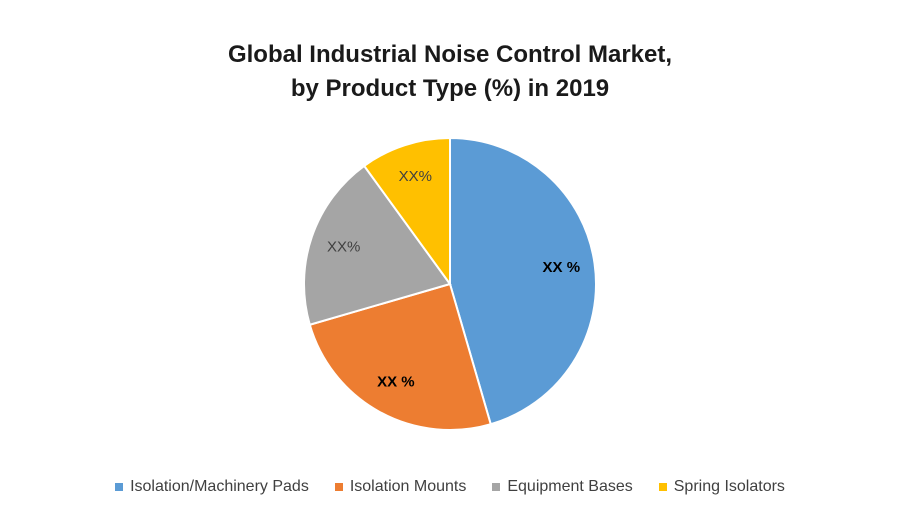 This screenshot has width=900, height=525. Describe the element at coordinates (570, 486) in the screenshot. I see `legend-label: Equipment Bases` at that location.